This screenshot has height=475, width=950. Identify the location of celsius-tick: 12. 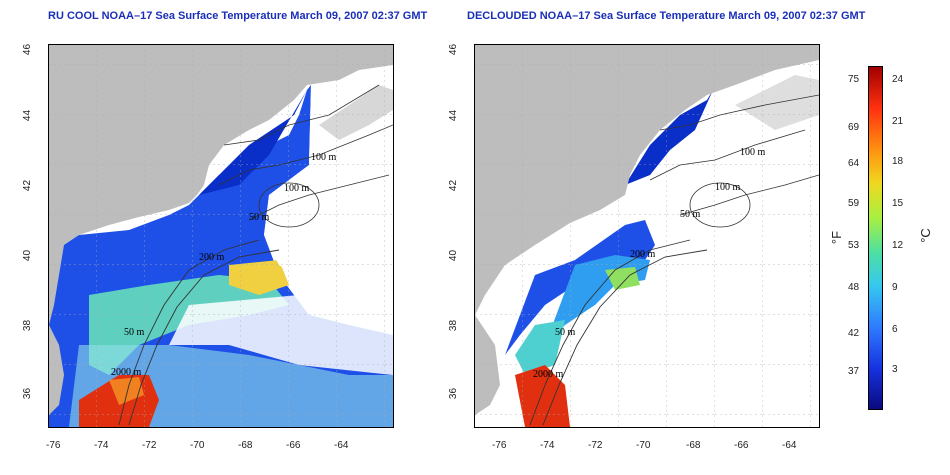
(898, 245).